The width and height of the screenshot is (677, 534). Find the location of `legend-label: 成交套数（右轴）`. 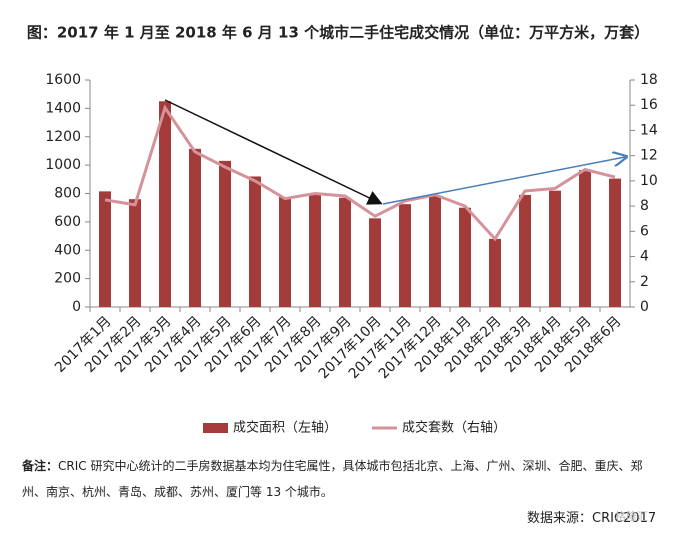

legend-label: 成交套数（右轴） is located at coordinates (454, 428).